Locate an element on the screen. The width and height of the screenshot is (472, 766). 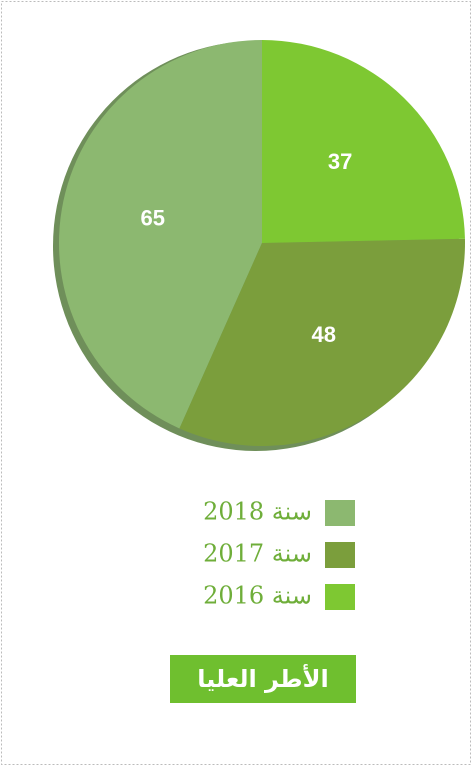
data-label: 48 is located at coordinates (324, 334).